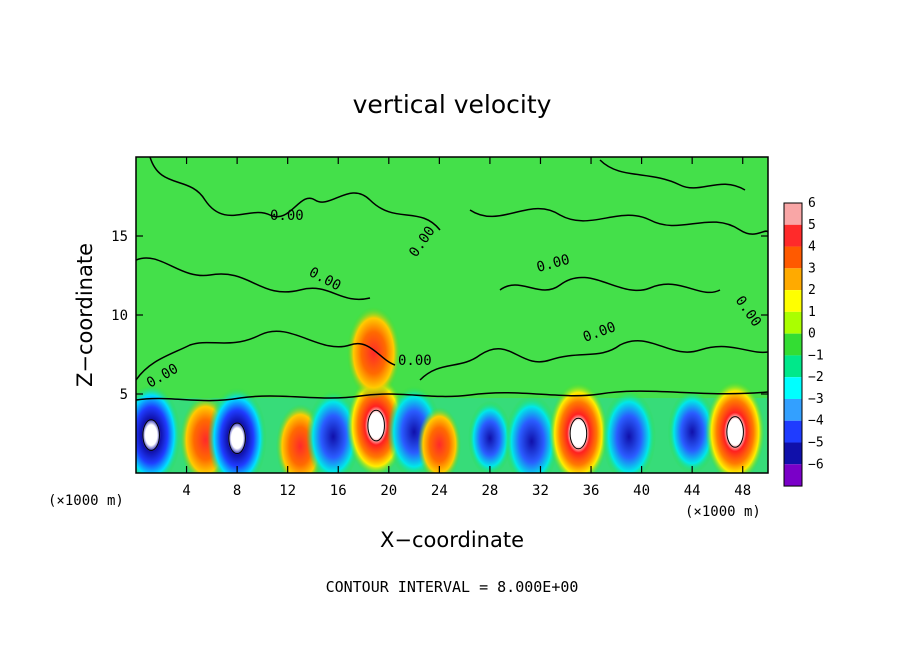  What do you see at coordinates (119, 316) in the screenshot?
I see `y-tick-label: 10` at bounding box center [119, 316].